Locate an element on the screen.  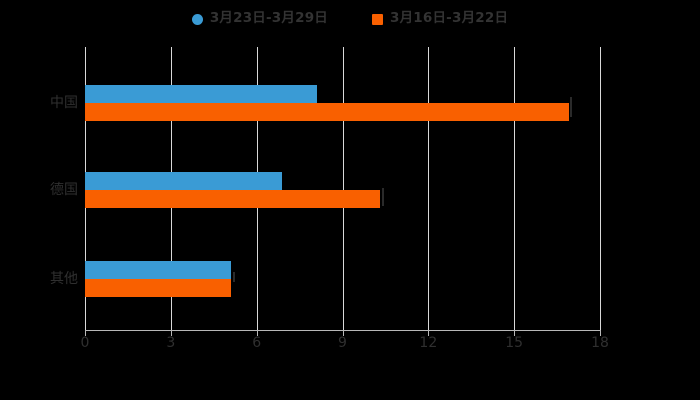
bar-中国-series-0 is located at coordinates (201, 94).